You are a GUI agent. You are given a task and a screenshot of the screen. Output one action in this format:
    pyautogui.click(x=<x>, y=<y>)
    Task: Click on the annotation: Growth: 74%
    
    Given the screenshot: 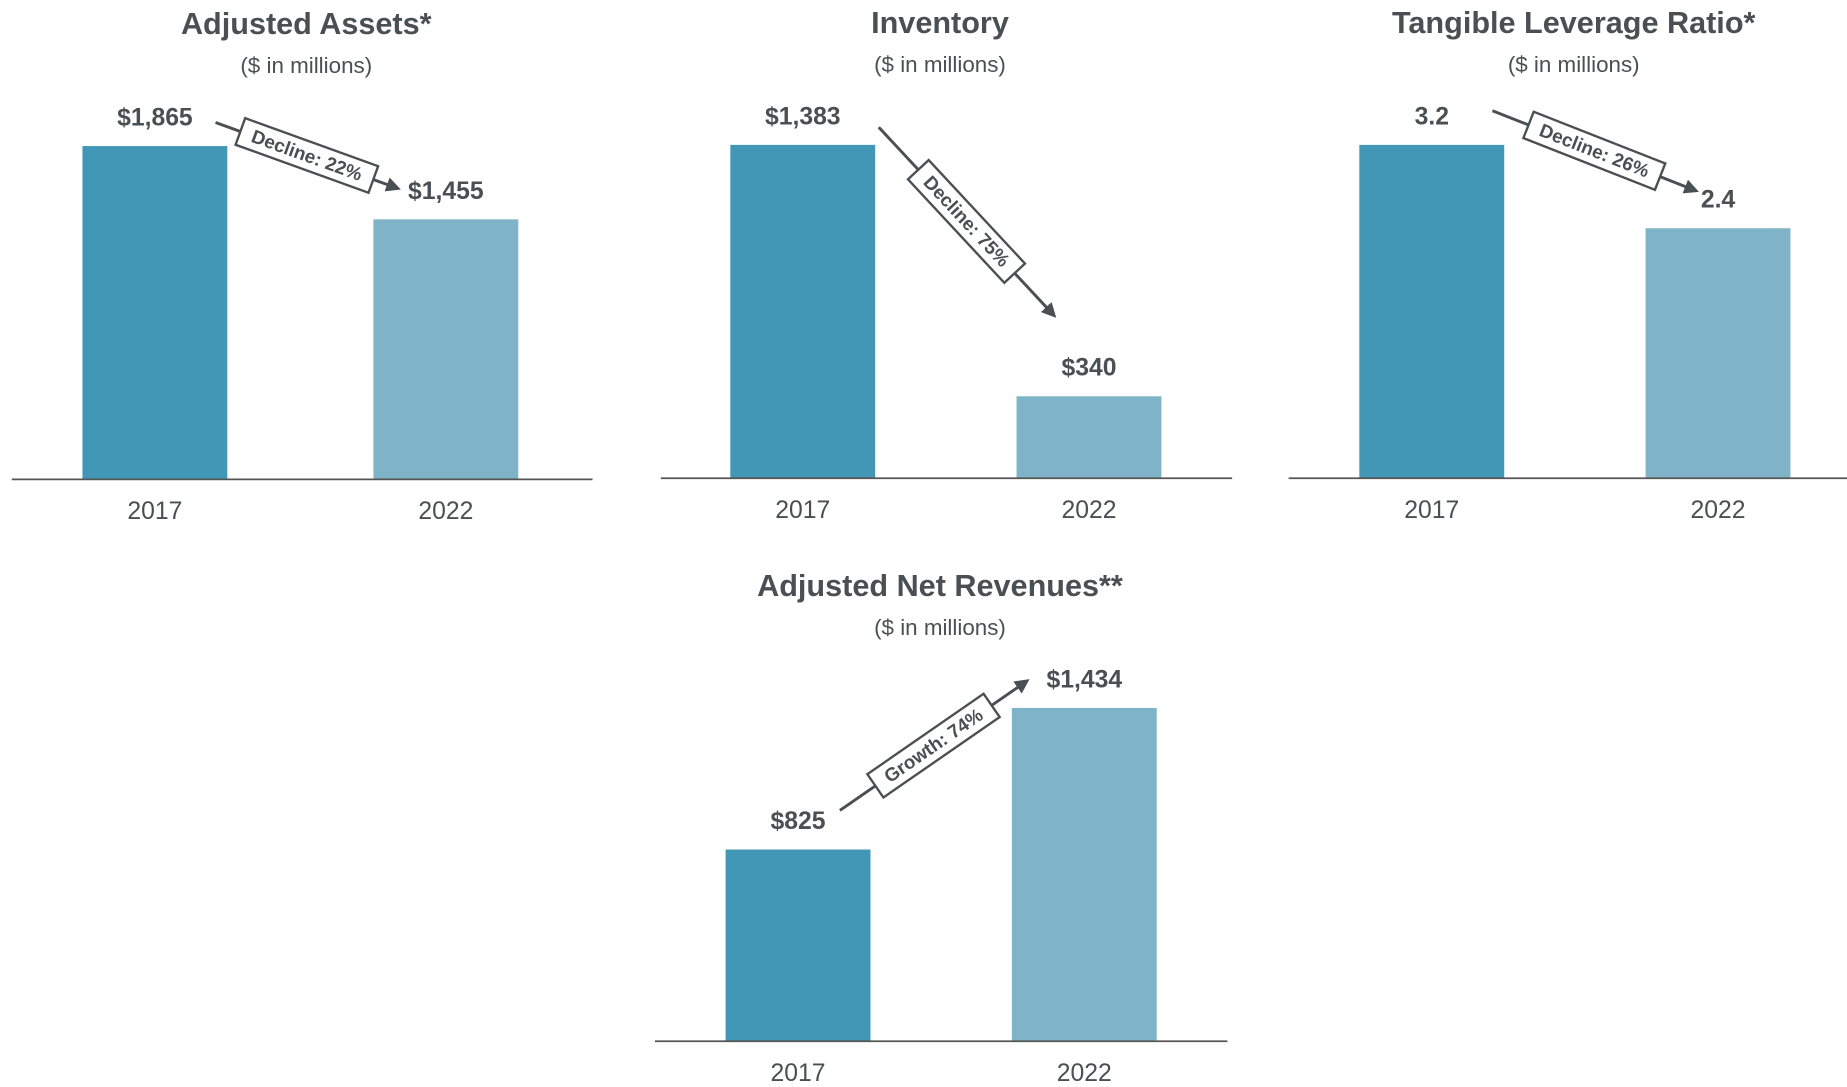 What is the action you would take?
    pyautogui.click(x=933, y=746)
    